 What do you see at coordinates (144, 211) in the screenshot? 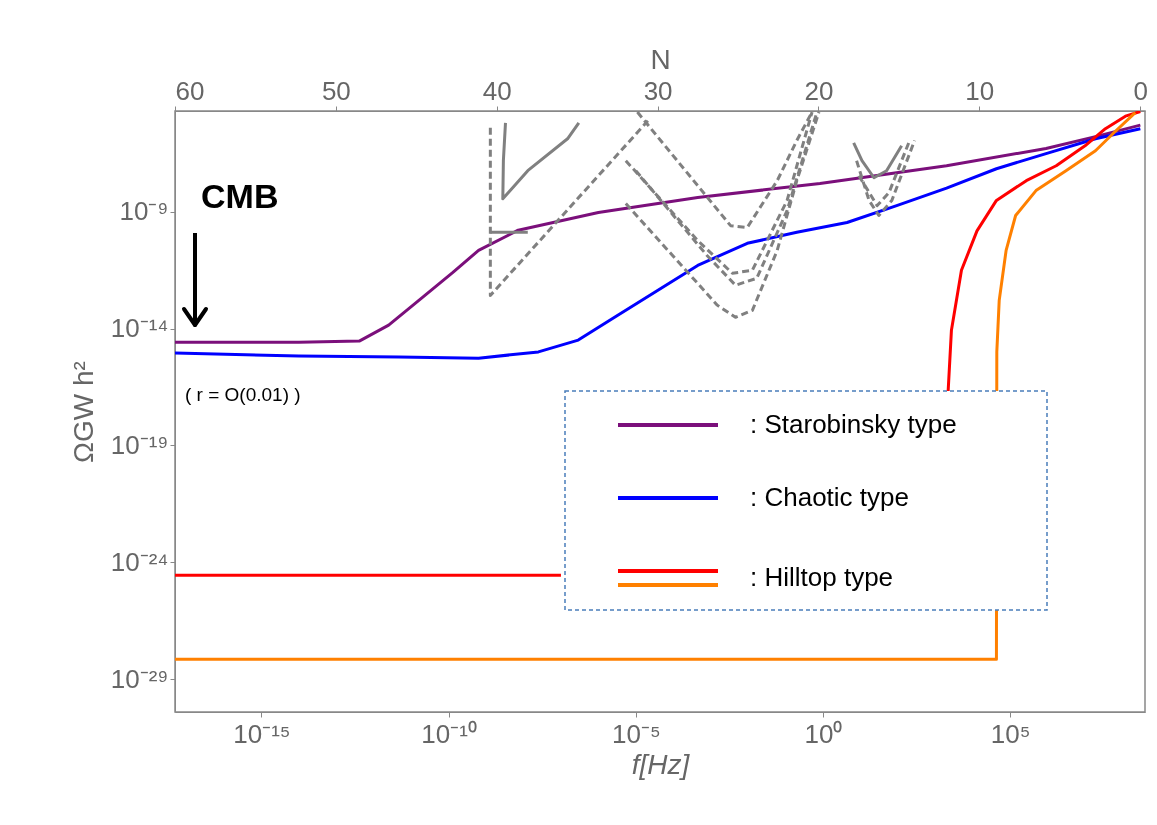
I see `y-tick-label: 10⁻⁹` at bounding box center [144, 211].